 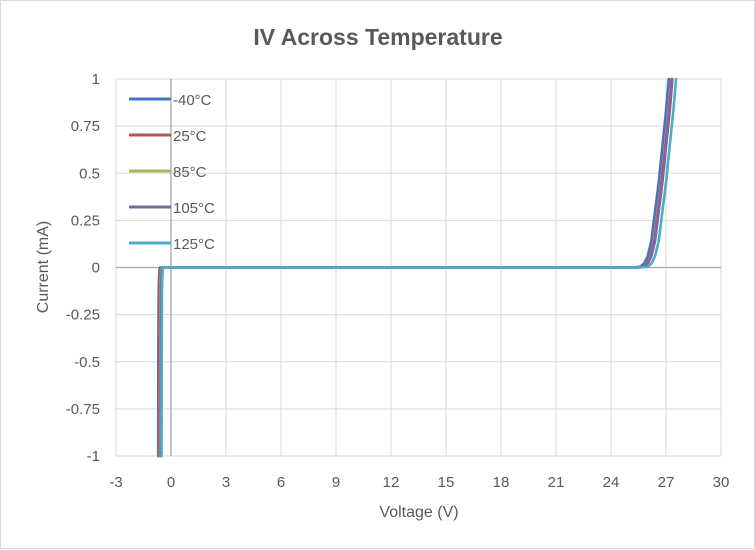 I want to click on x-tick-label: 30, so click(x=721, y=482).